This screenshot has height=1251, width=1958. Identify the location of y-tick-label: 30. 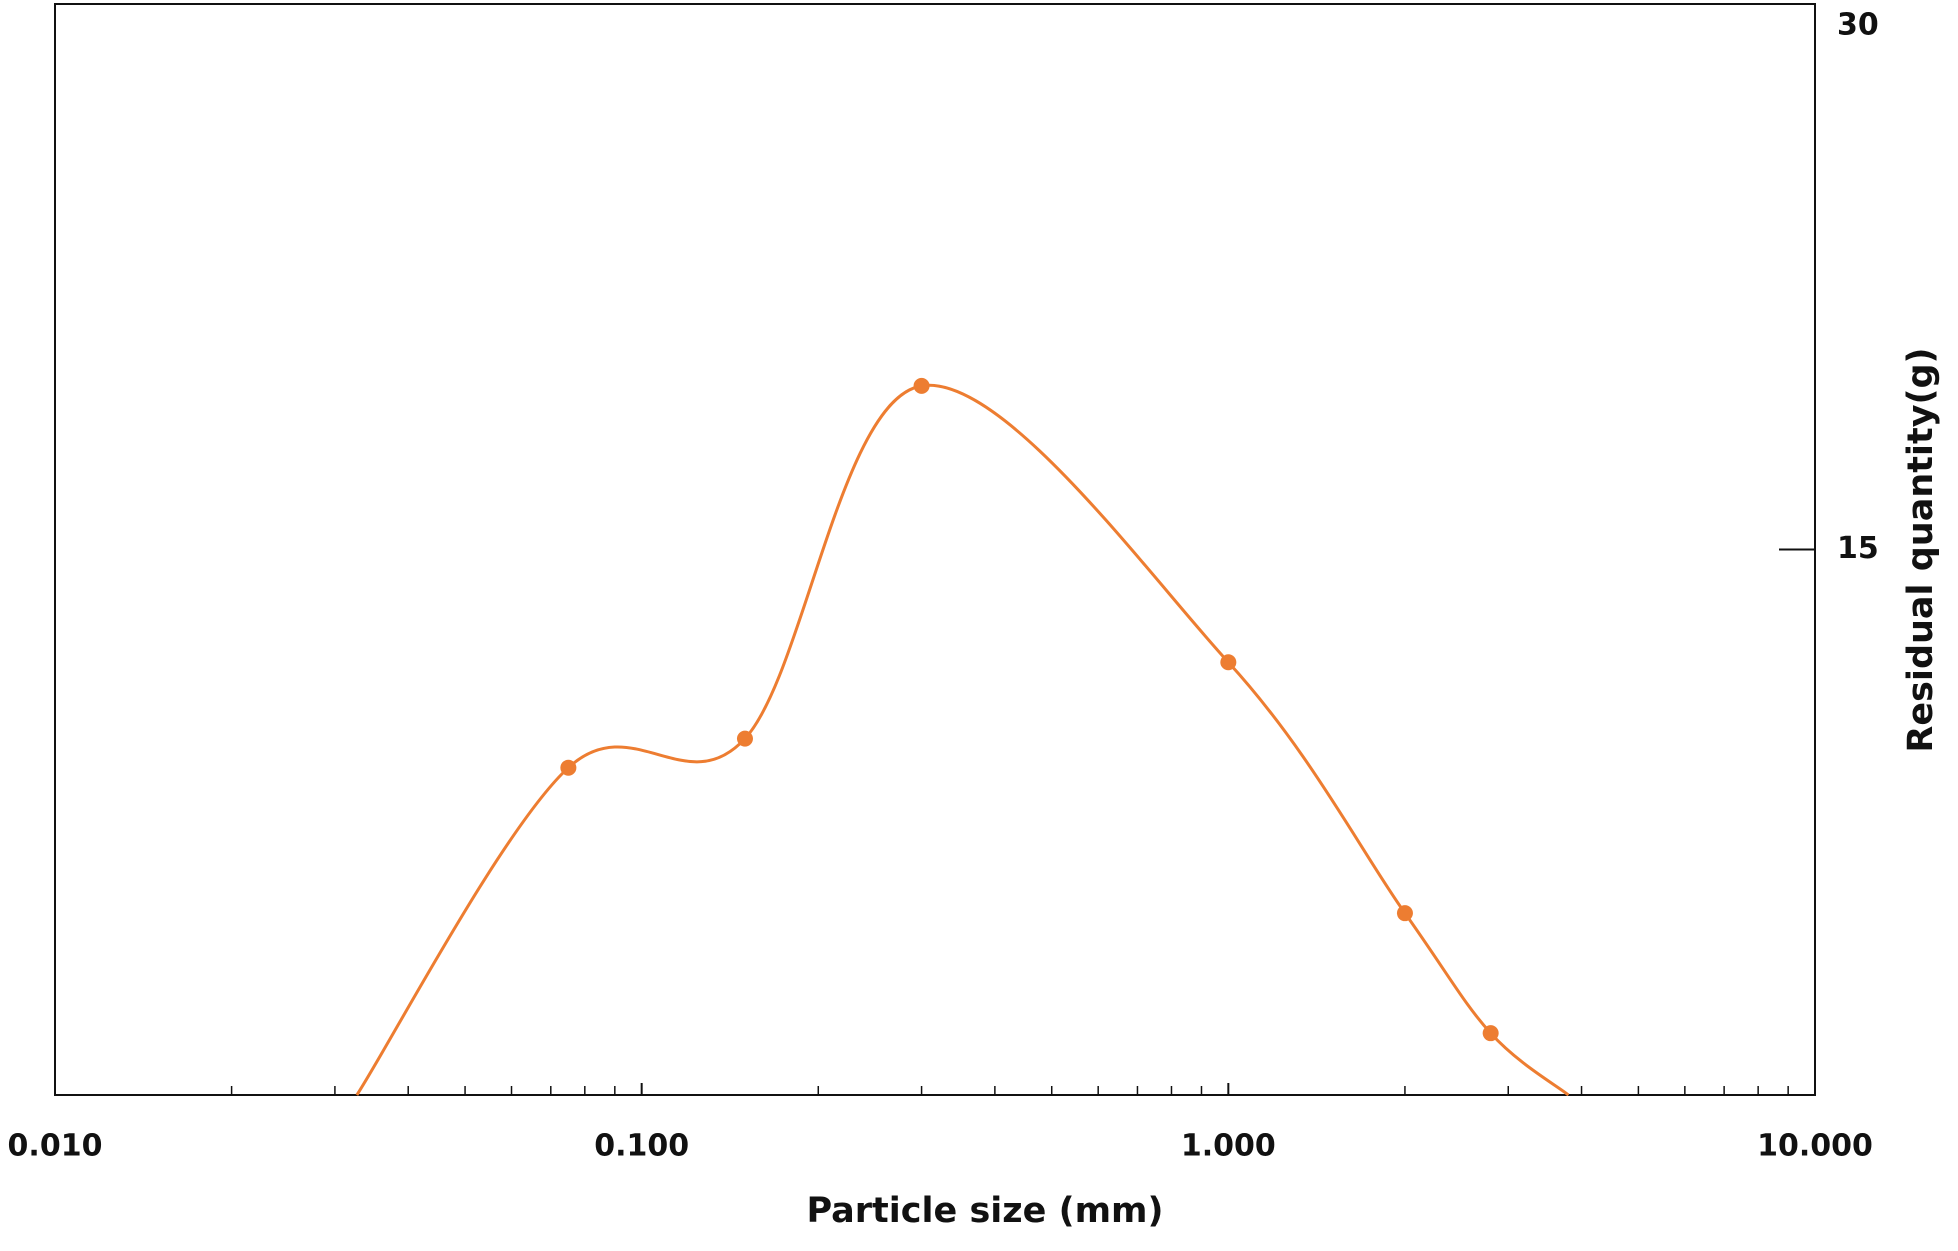
(1858, 25).